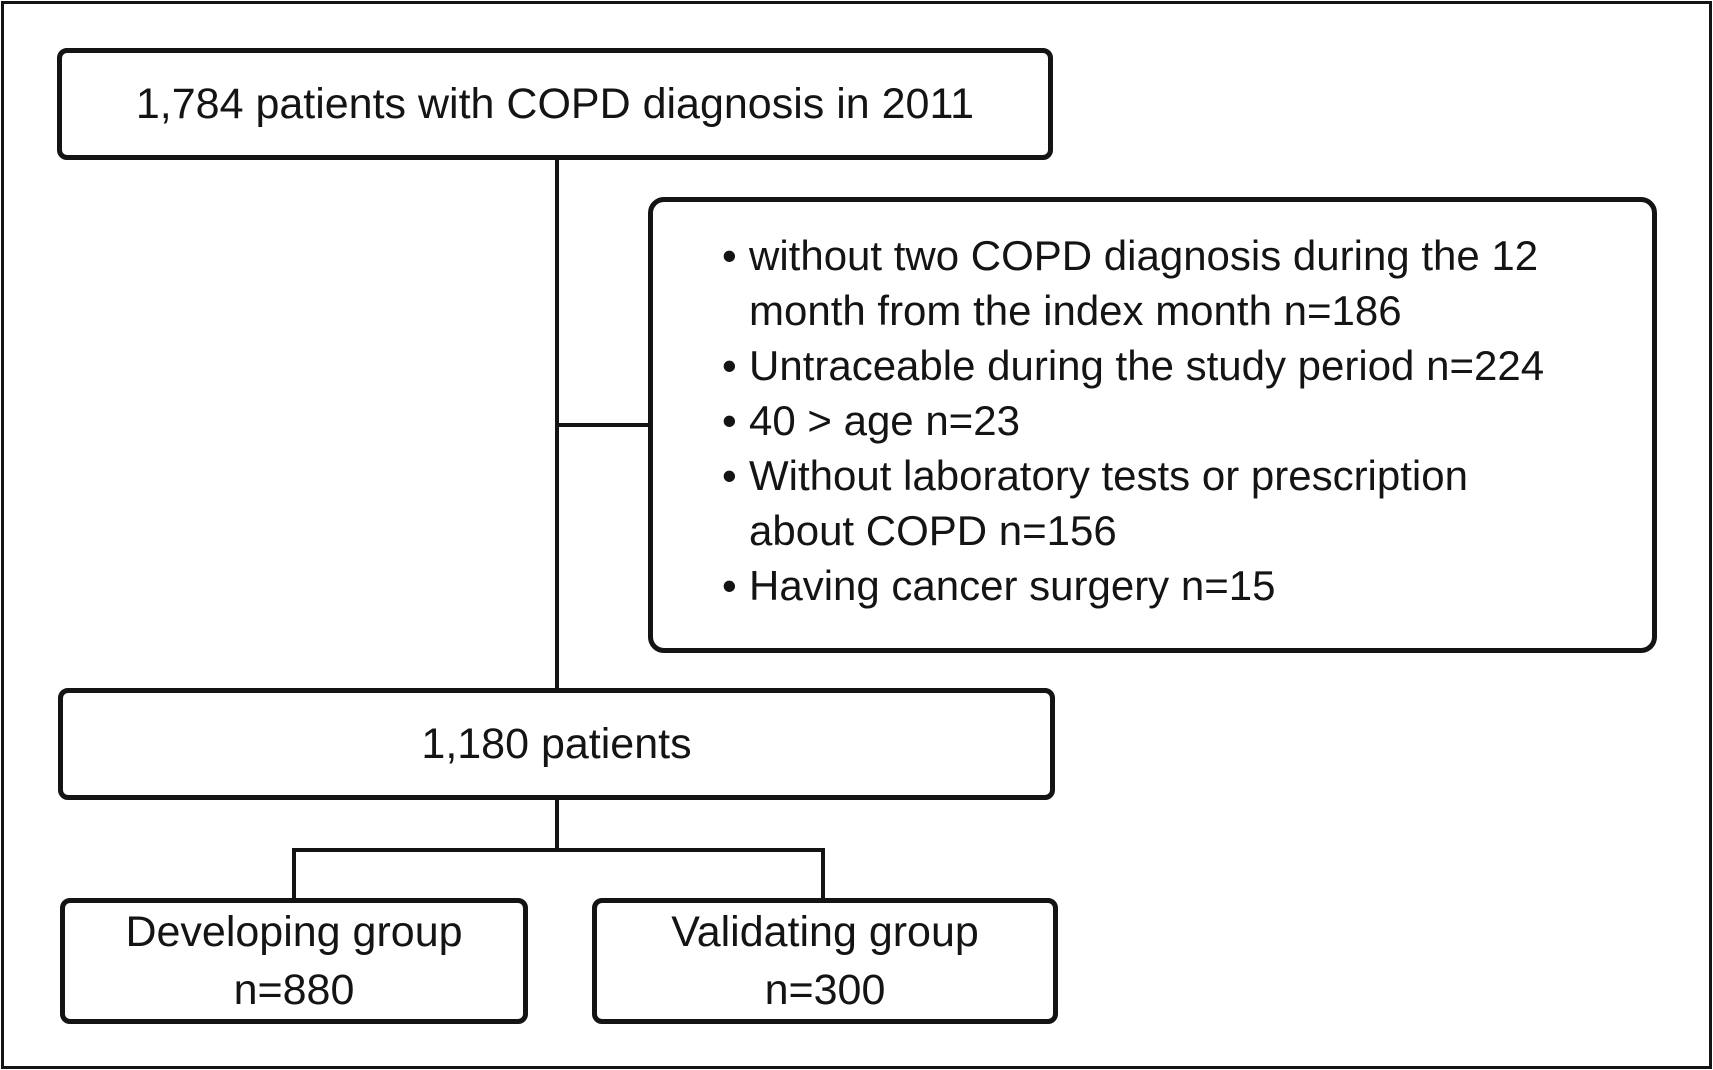  I want to click on exclusion-item-line: month from the index month n=186, so click(1075, 310).